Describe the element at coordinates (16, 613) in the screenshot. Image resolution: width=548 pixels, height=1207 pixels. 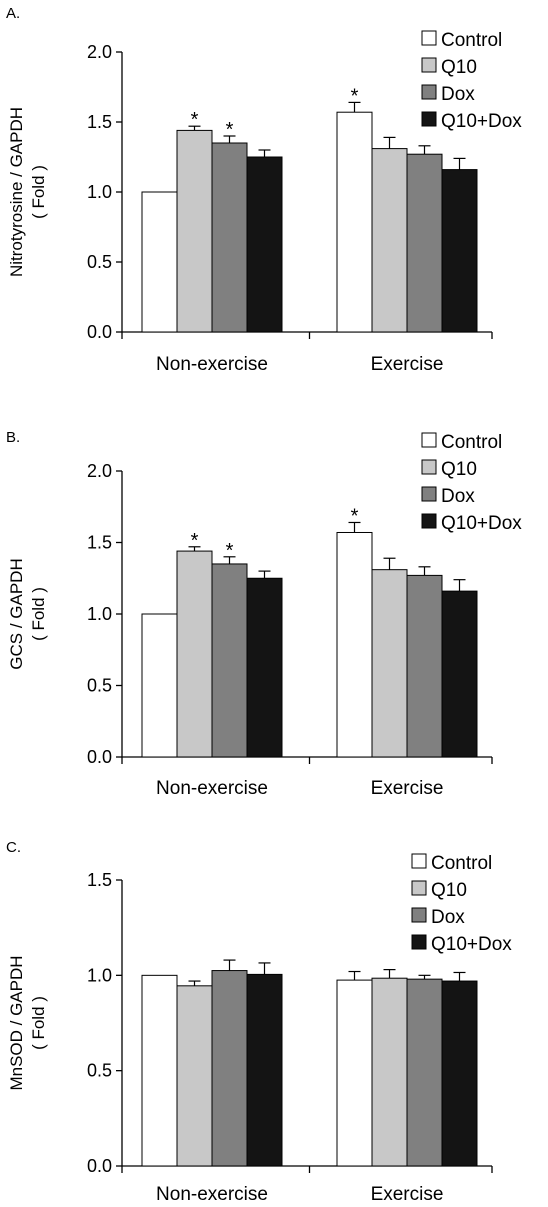
I see `y-axis-label: GCS / GAPDH` at that location.